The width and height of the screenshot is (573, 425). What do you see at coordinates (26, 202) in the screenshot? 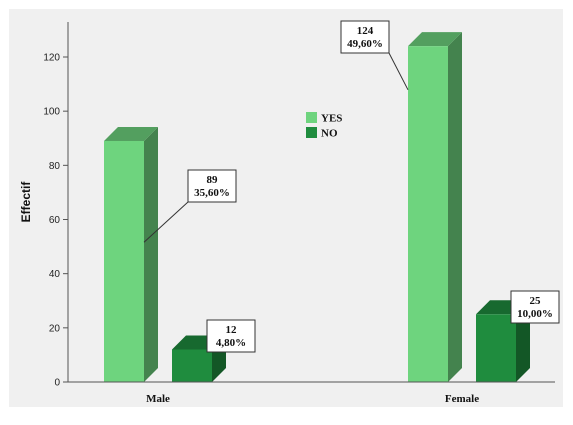
I see `y-axis-label: Effectif` at bounding box center [26, 202].